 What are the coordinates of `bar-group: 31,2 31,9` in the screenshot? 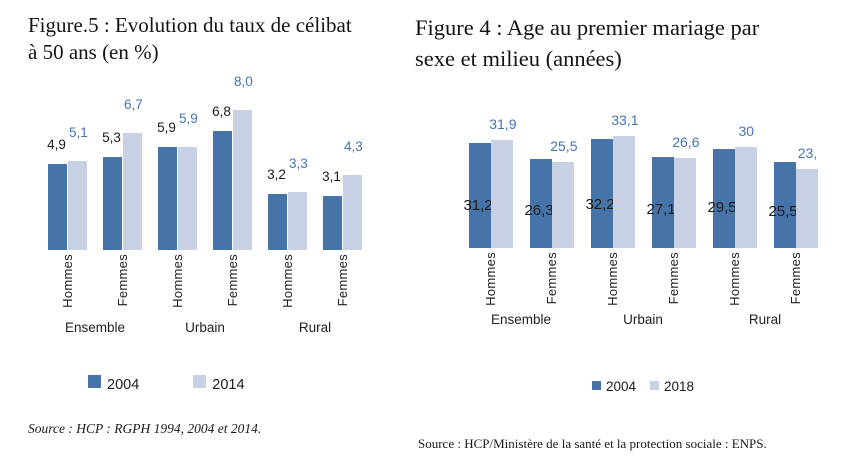 It's located at (490, 182).